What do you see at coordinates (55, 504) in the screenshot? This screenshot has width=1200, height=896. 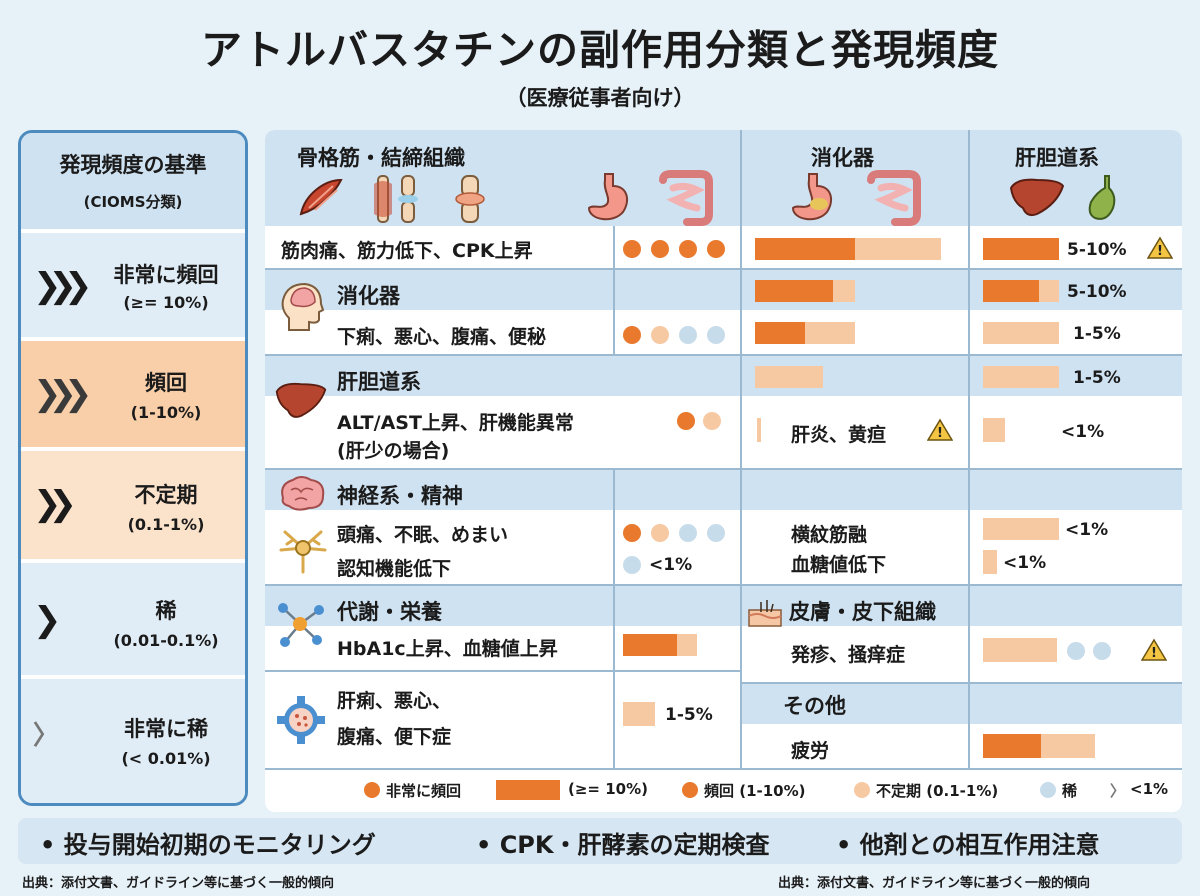 I see `double-chevron-icon: ❯❯` at bounding box center [55, 504].